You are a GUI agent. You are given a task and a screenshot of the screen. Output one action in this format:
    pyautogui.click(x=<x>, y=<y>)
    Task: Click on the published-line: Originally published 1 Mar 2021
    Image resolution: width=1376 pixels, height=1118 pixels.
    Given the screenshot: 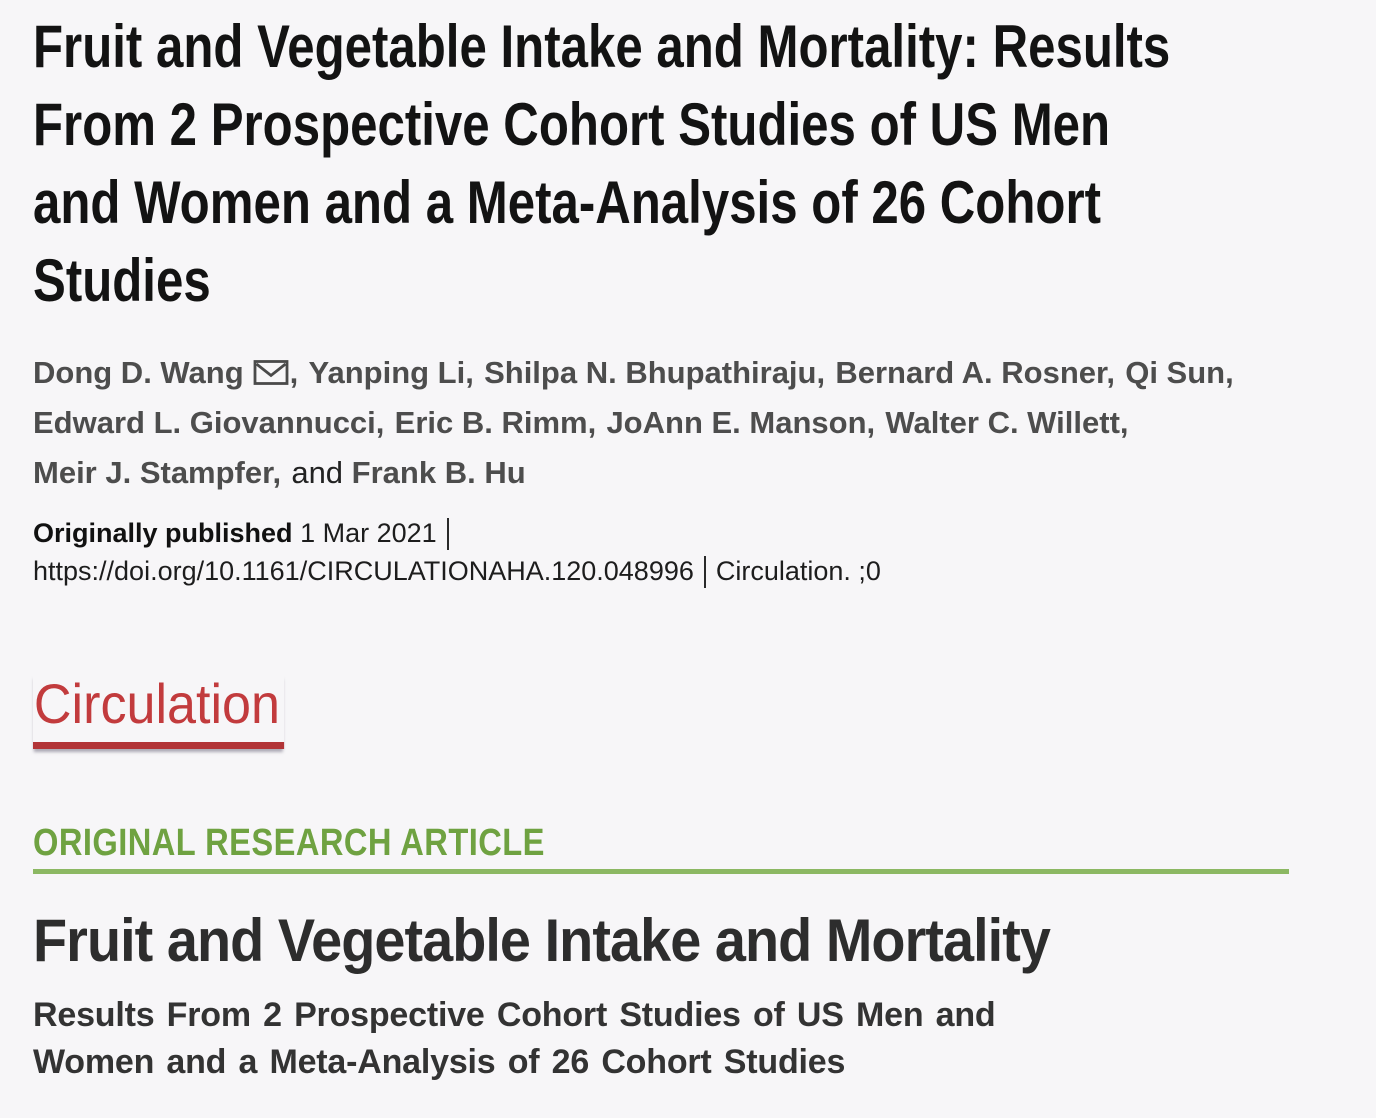 What is the action you would take?
    pyautogui.click(x=684, y=533)
    